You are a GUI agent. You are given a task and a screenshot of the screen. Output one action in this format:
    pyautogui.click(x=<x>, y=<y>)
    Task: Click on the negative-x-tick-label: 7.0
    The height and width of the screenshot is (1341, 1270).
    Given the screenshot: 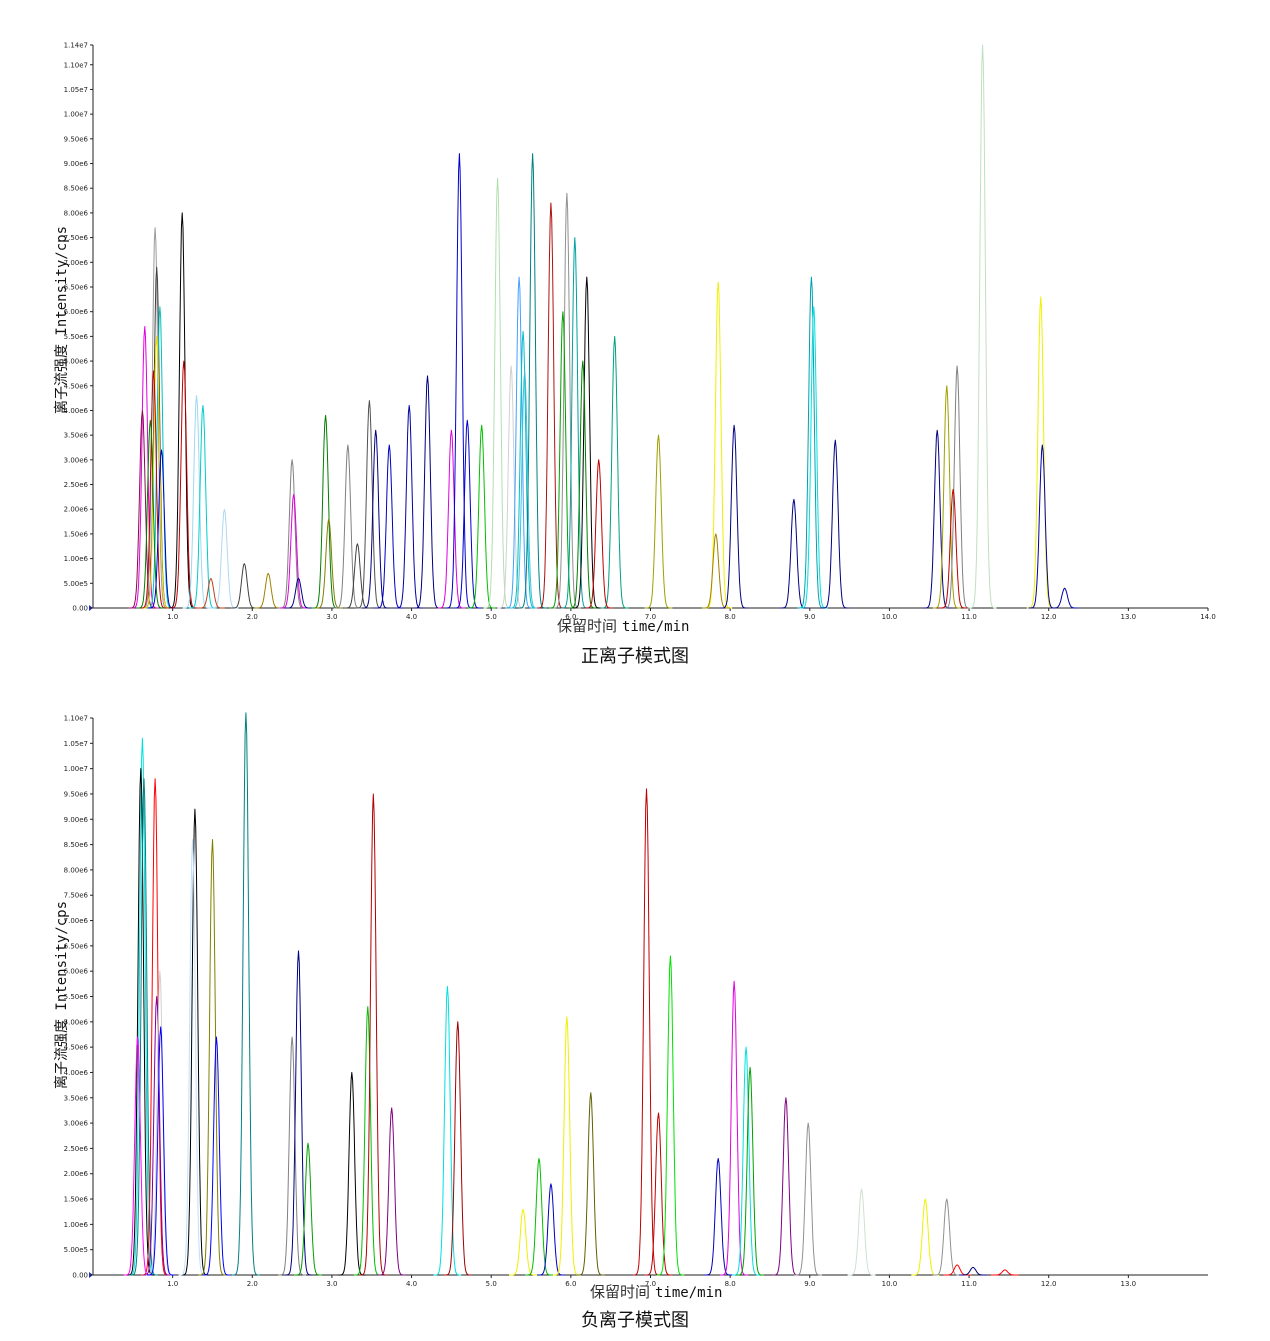 What is the action you would take?
    pyautogui.click(x=650, y=1284)
    